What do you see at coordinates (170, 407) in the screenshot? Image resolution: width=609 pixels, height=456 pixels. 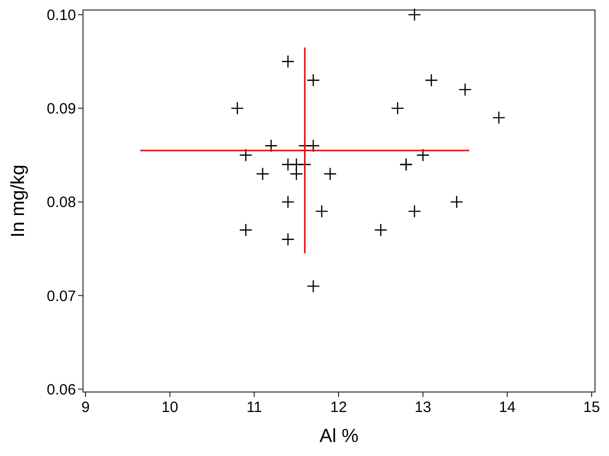 I see `x-tick-label: 10` at bounding box center [170, 407].